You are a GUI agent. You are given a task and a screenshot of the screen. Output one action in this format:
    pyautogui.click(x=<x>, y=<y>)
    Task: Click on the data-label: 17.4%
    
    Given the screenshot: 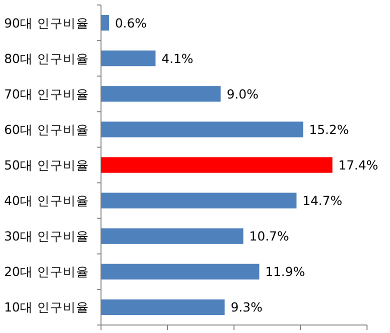 What is the action you would take?
    pyautogui.click(x=358, y=165)
    